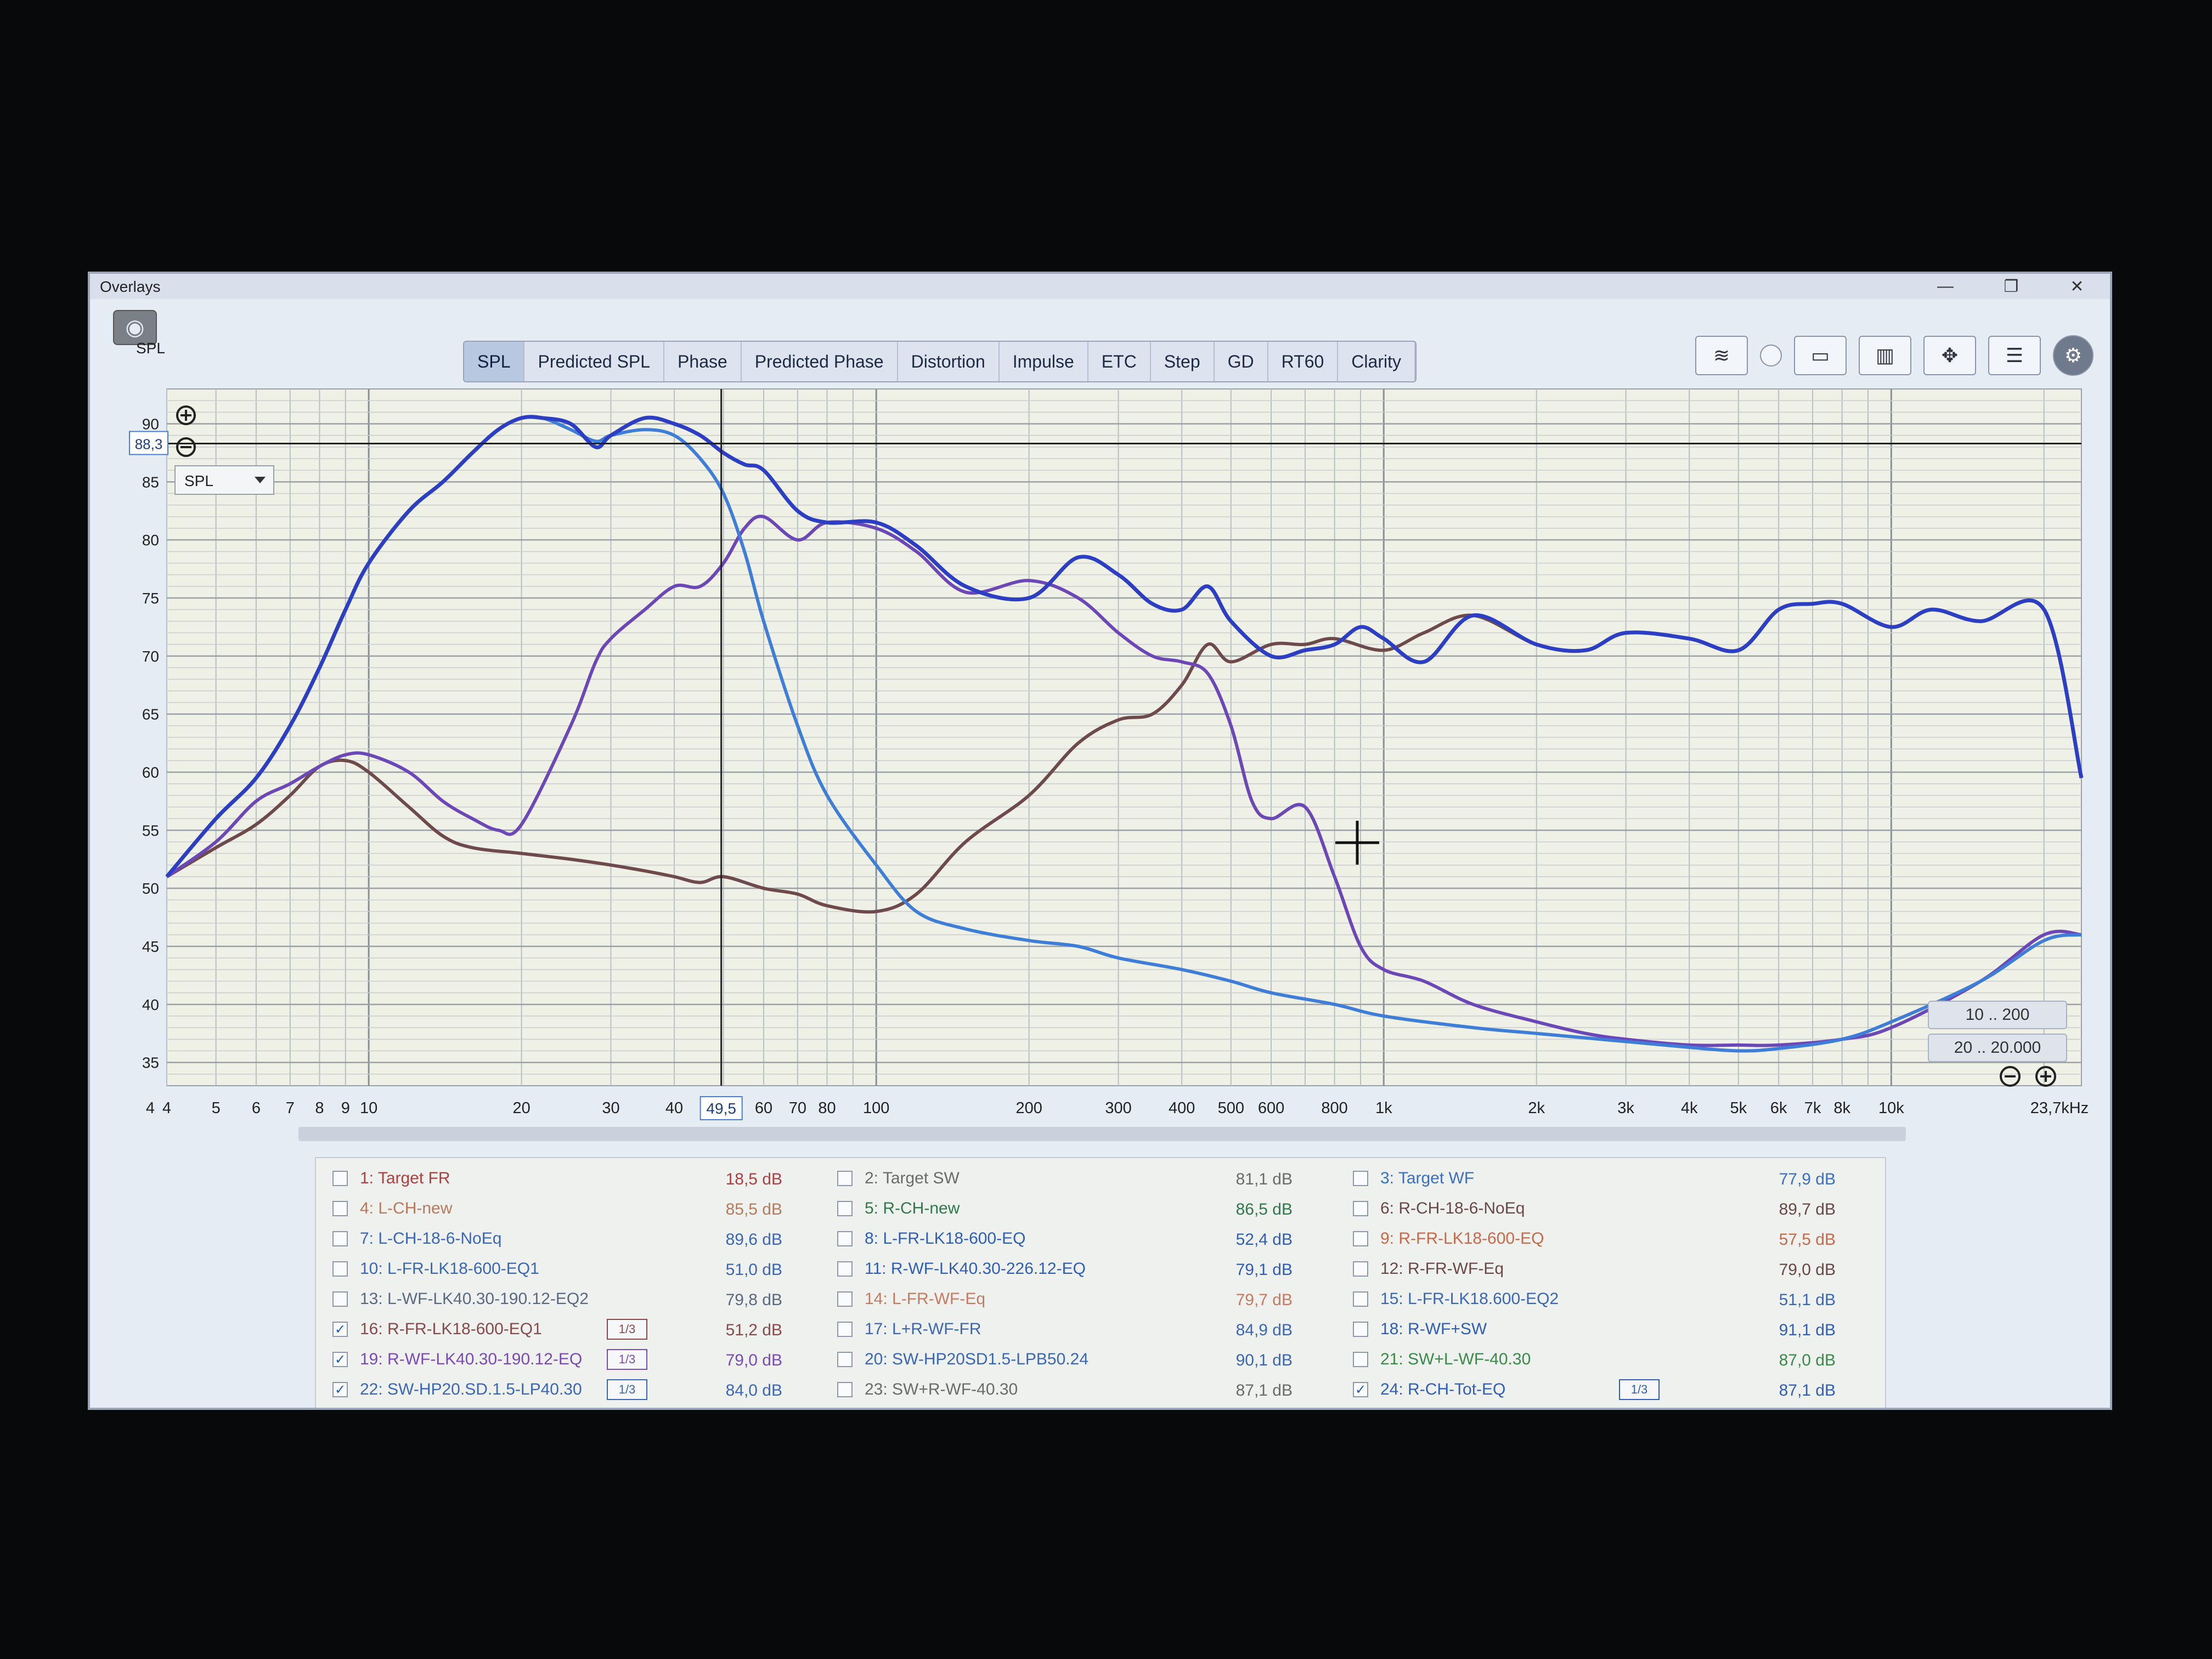 Image resolution: width=2212 pixels, height=1659 pixels. Describe the element at coordinates (721, 1108) in the screenshot. I see `cursor-freq: 49,5` at that location.